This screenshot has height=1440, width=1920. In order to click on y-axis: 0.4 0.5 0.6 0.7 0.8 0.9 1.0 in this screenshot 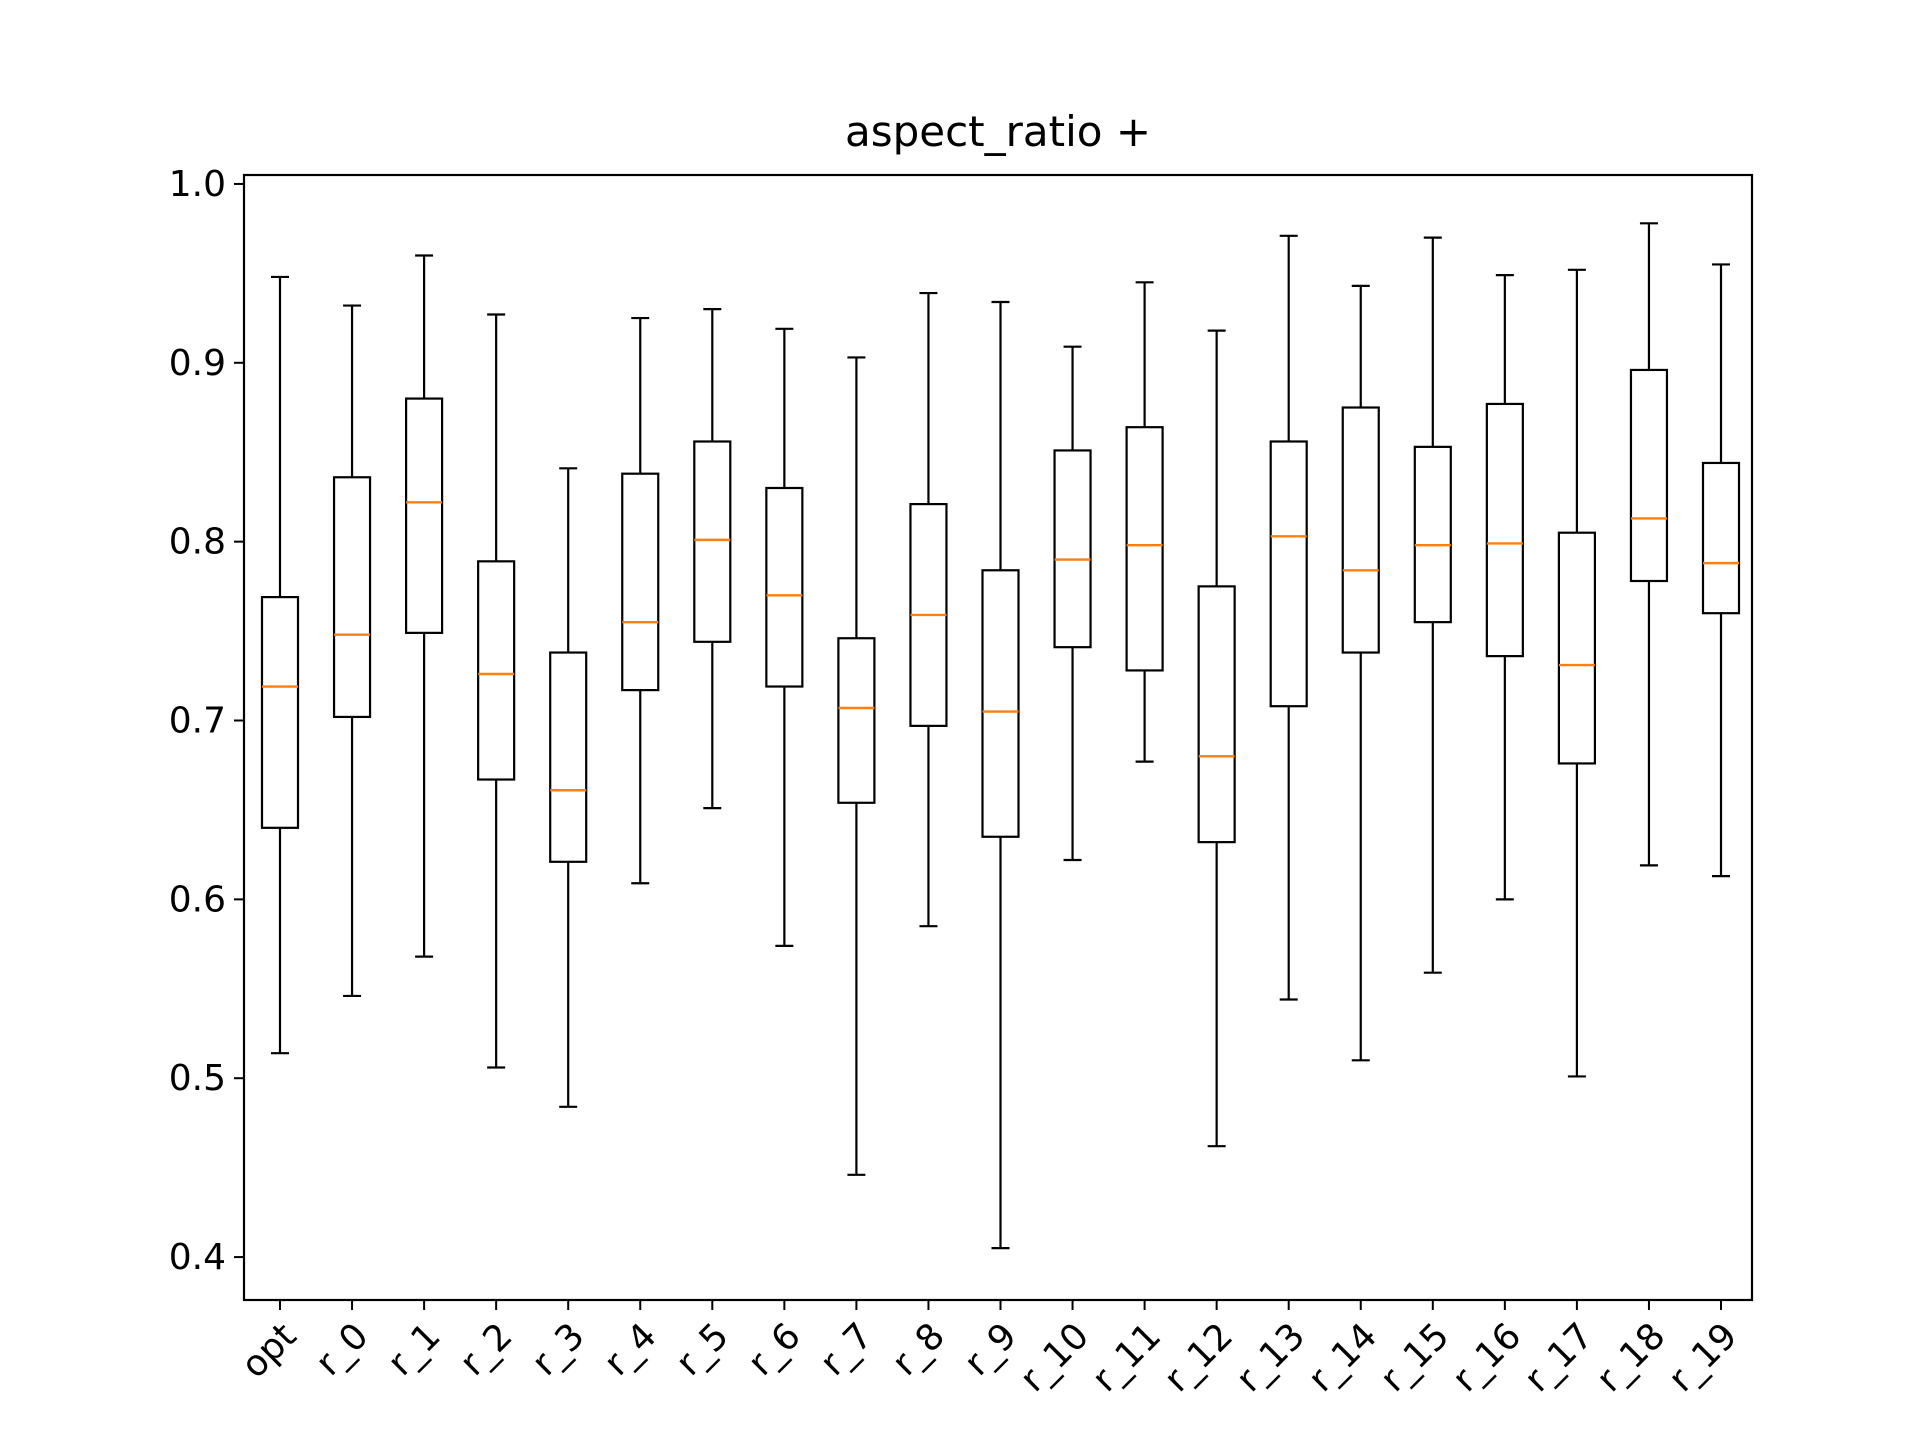, I will do `click(206, 721)`.